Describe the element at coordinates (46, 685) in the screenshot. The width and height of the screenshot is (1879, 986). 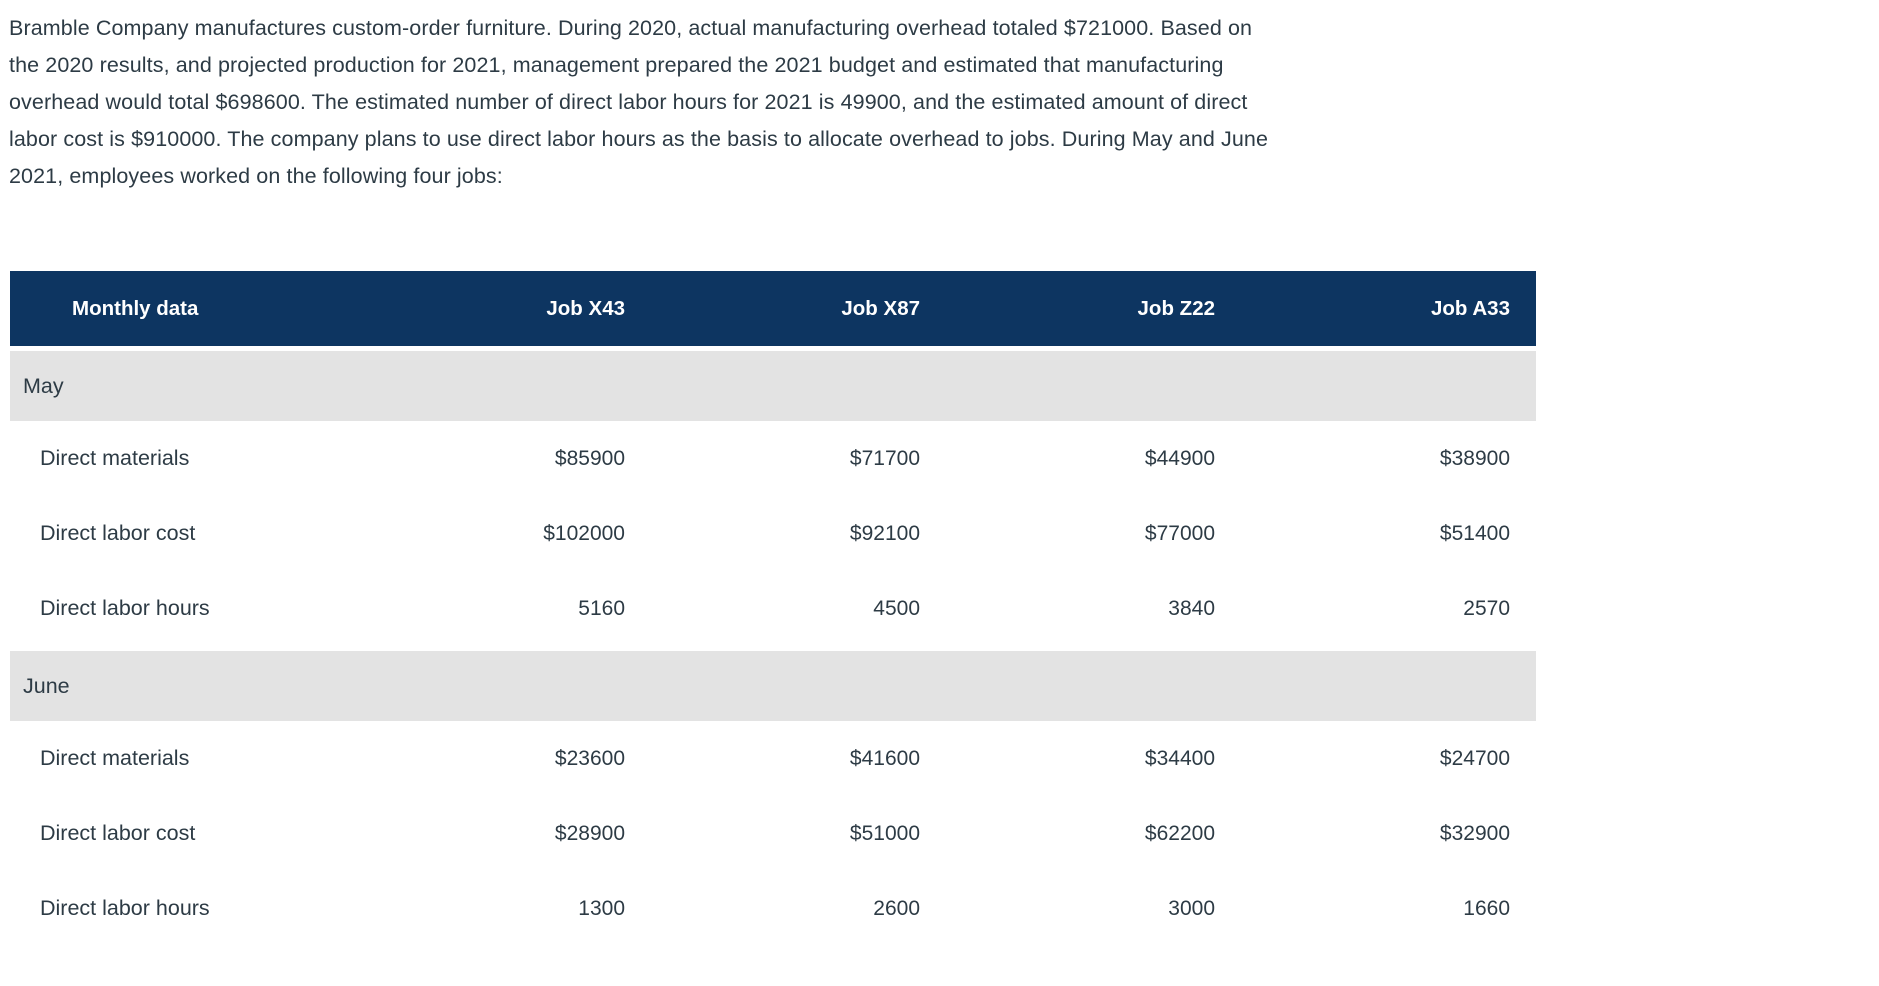
I see `section-label: June` at that location.